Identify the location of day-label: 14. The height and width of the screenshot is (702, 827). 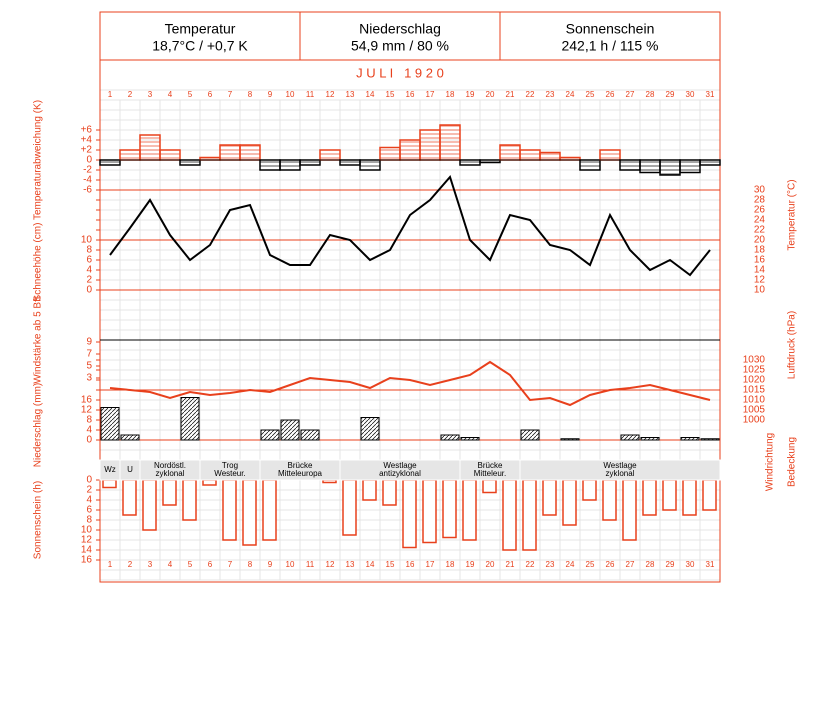
(370, 564).